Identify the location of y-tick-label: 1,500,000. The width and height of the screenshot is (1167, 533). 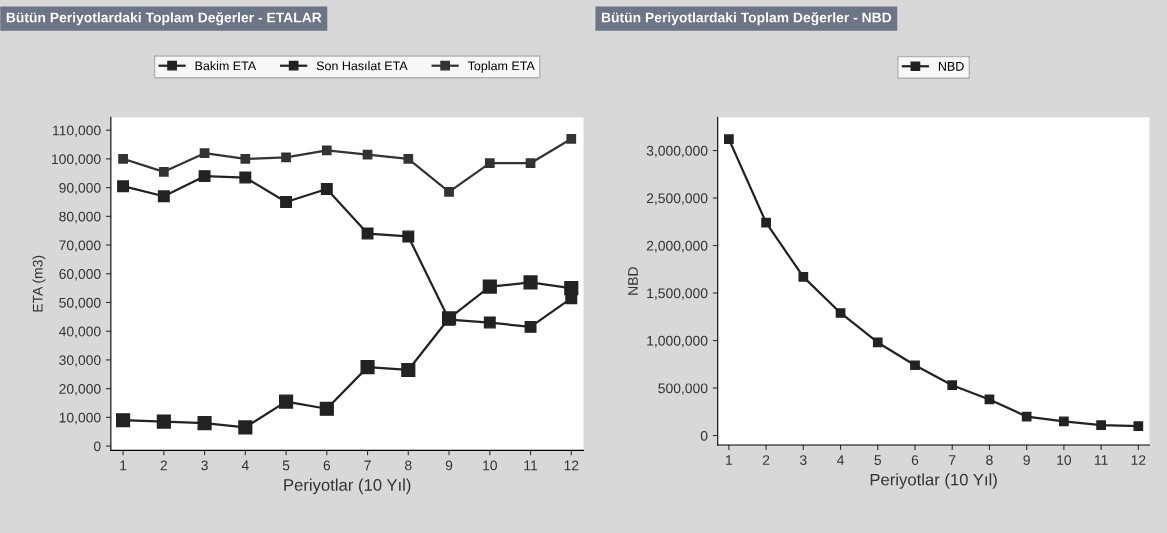
(677, 294).